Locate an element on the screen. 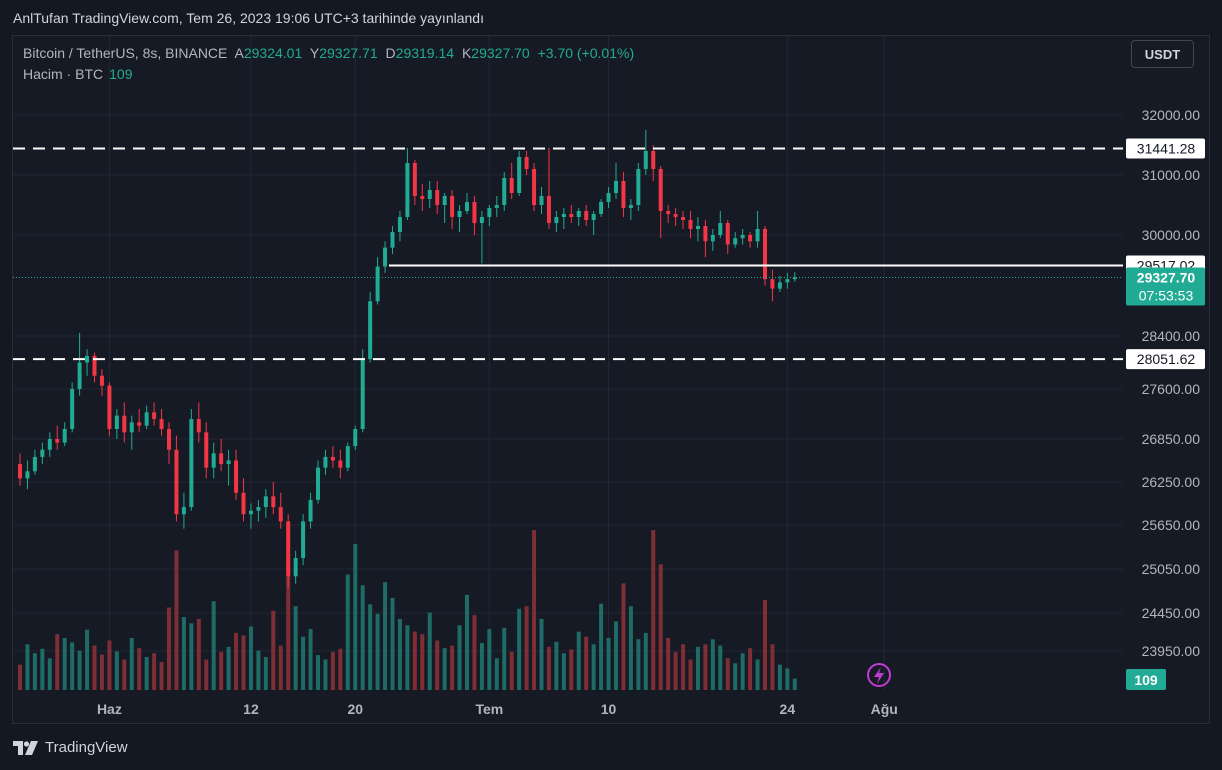 This screenshot has height=770, width=1222. price-line-label: 28051.62 is located at coordinates (1166, 359).